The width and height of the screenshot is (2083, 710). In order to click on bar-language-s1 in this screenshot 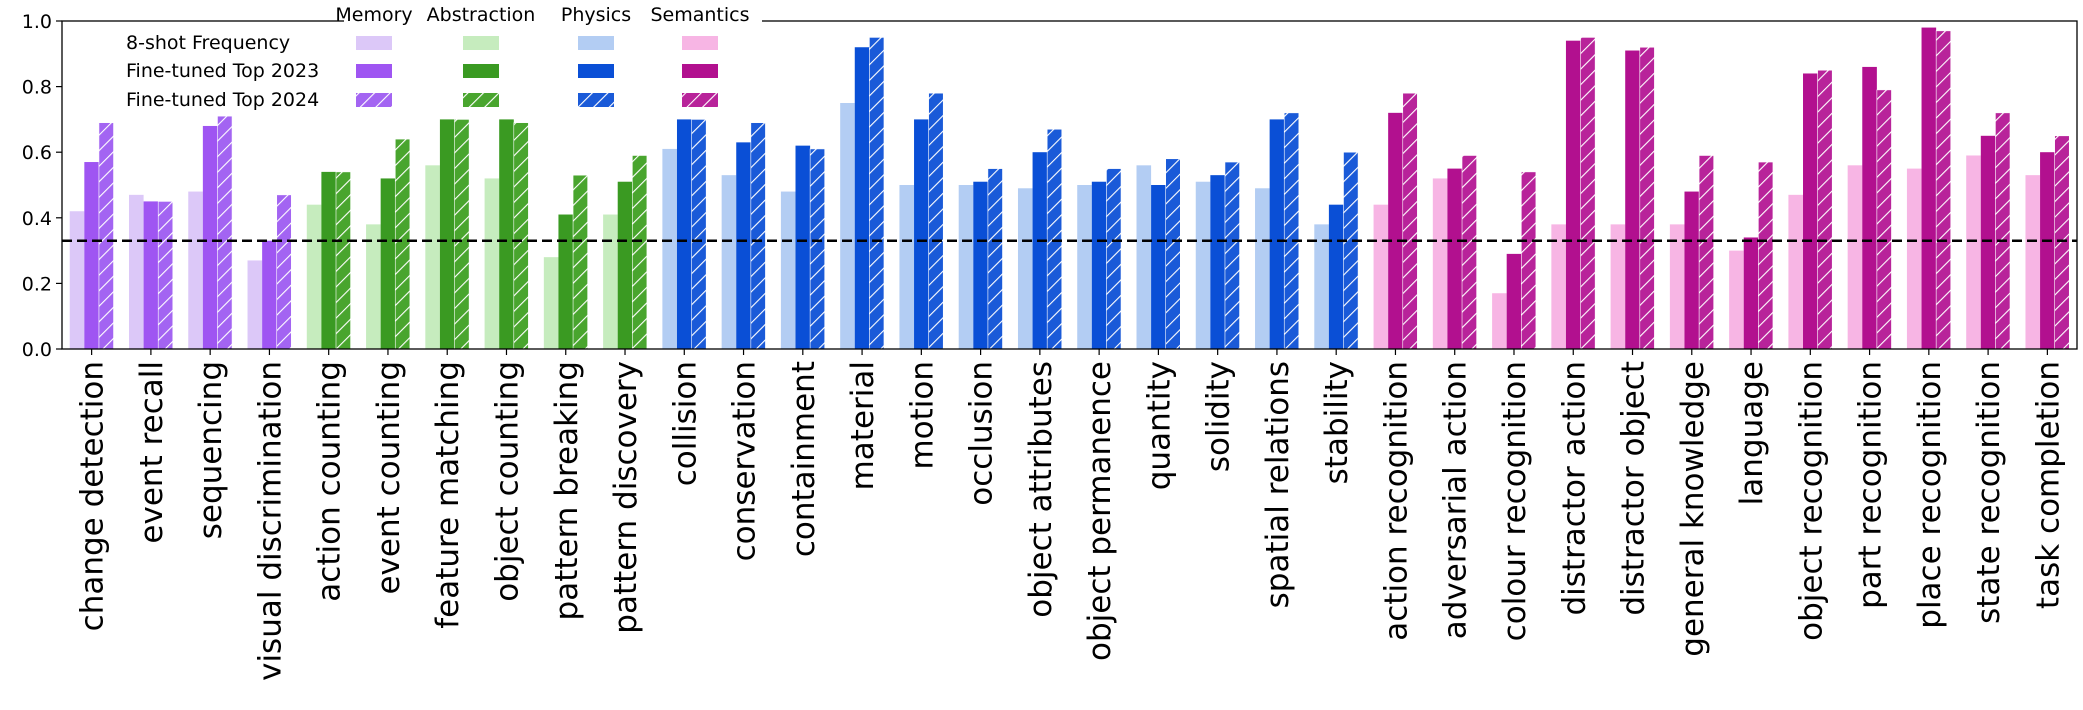, I will do `click(1751, 293)`.